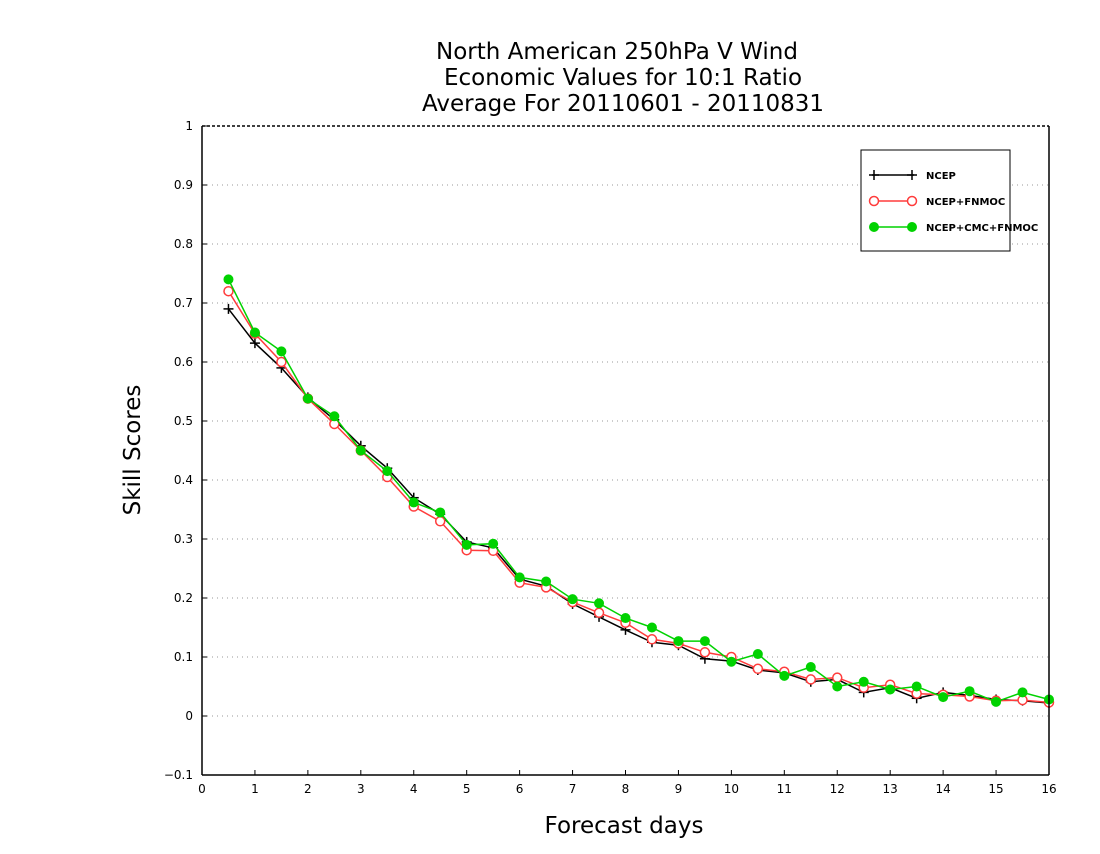 Image resolution: width=1100 pixels, height=854 pixels. What do you see at coordinates (189, 126) in the screenshot?
I see `y-tick-label-11: 1` at bounding box center [189, 126].